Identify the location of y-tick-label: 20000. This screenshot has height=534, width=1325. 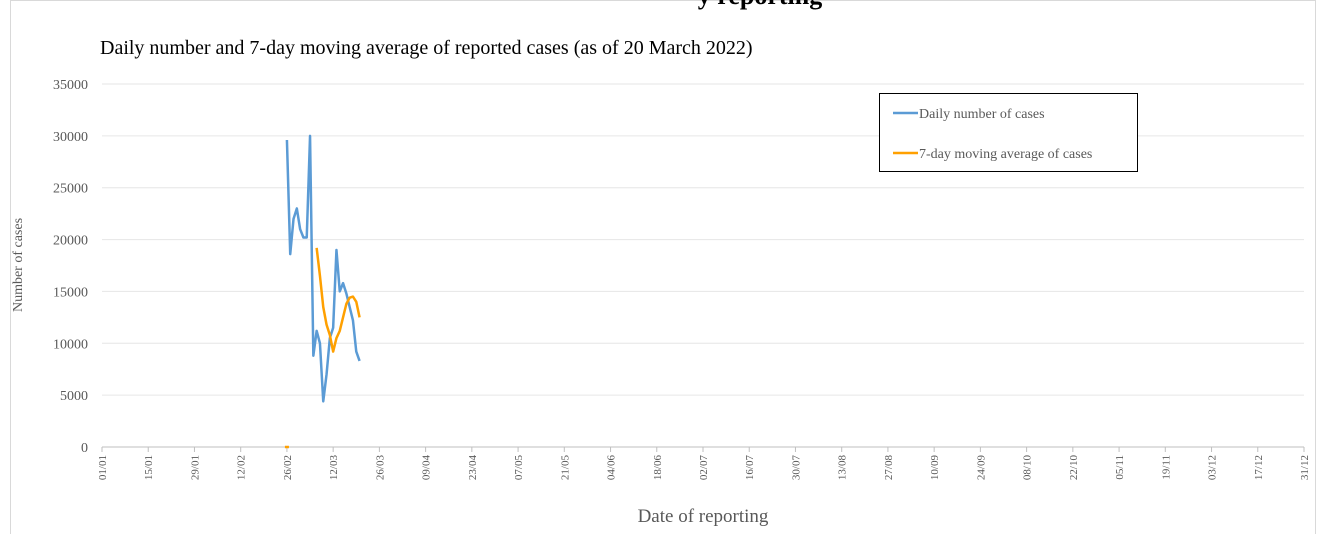
(70, 241).